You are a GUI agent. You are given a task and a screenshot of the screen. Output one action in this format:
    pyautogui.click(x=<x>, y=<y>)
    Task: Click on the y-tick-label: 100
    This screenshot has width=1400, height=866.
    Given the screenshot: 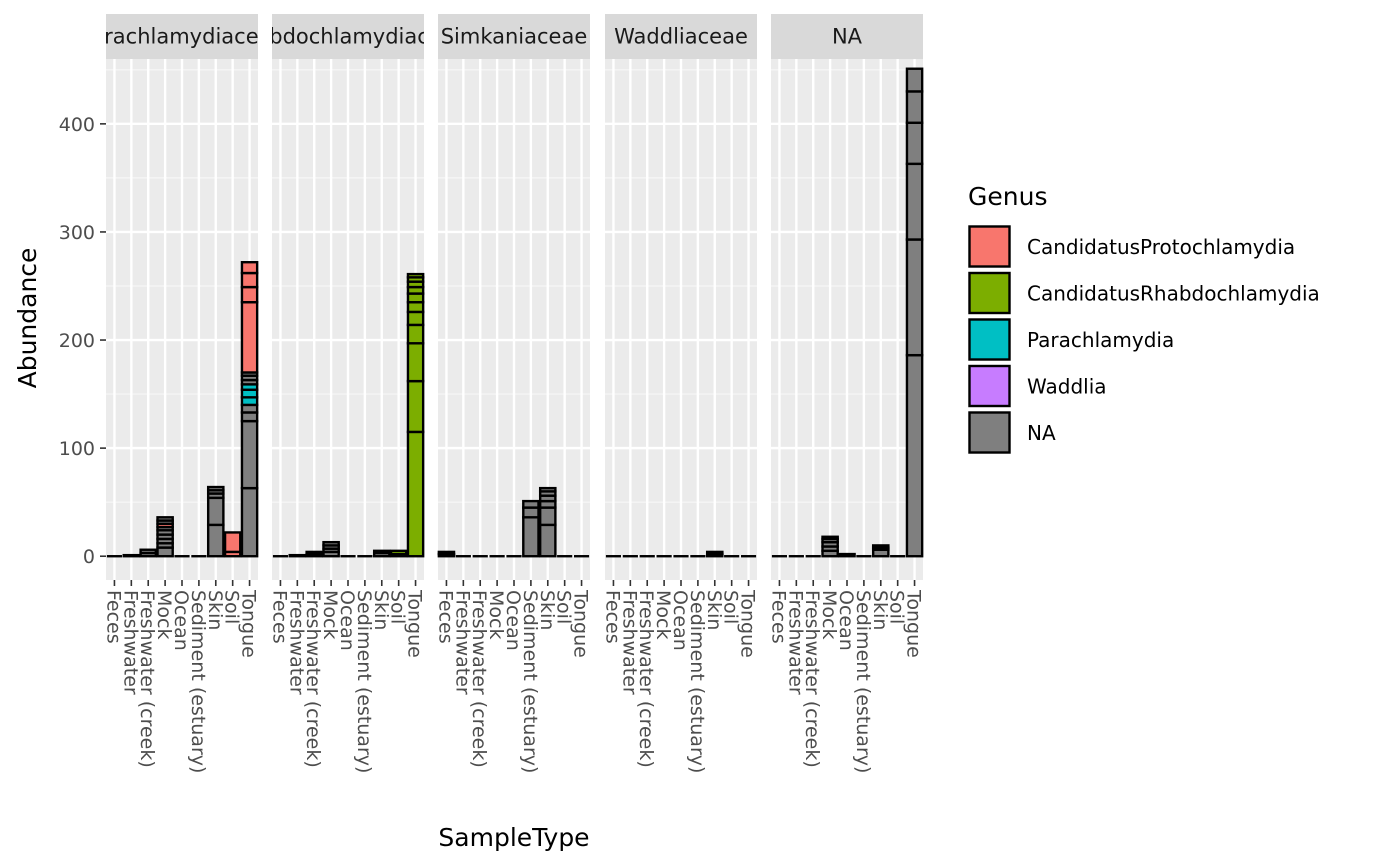 What is the action you would take?
    pyautogui.click(x=77, y=449)
    